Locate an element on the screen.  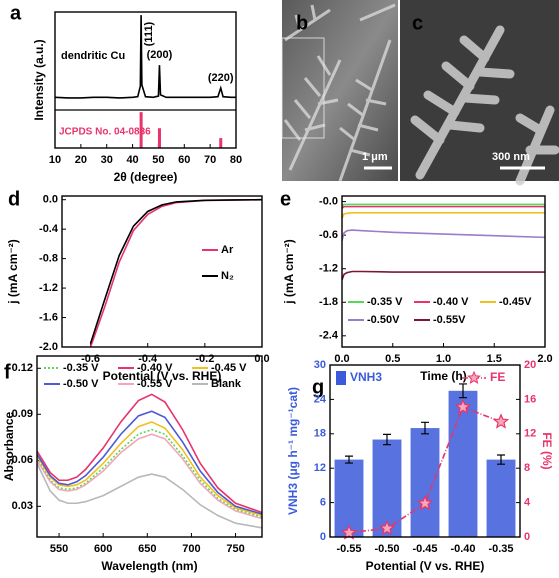
legend-label: -0.40 V is located at coordinates (155, 368).